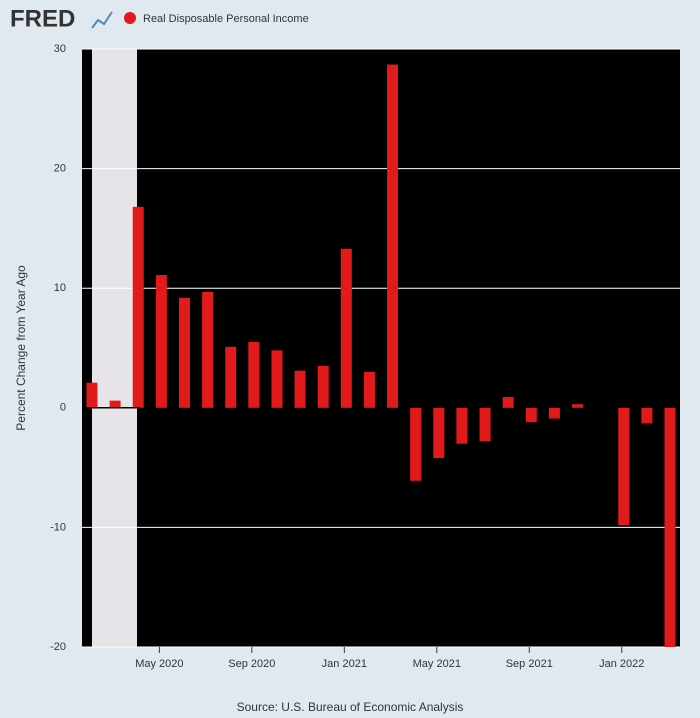 This screenshot has height=718, width=700. Describe the element at coordinates (344, 664) in the screenshot. I see `x-tick-label: Jan 2021` at that location.